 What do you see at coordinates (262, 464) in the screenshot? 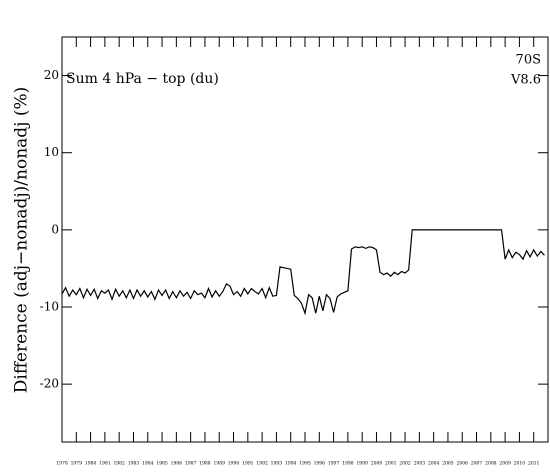
I see `x-tick-label: 1992` at bounding box center [262, 464].